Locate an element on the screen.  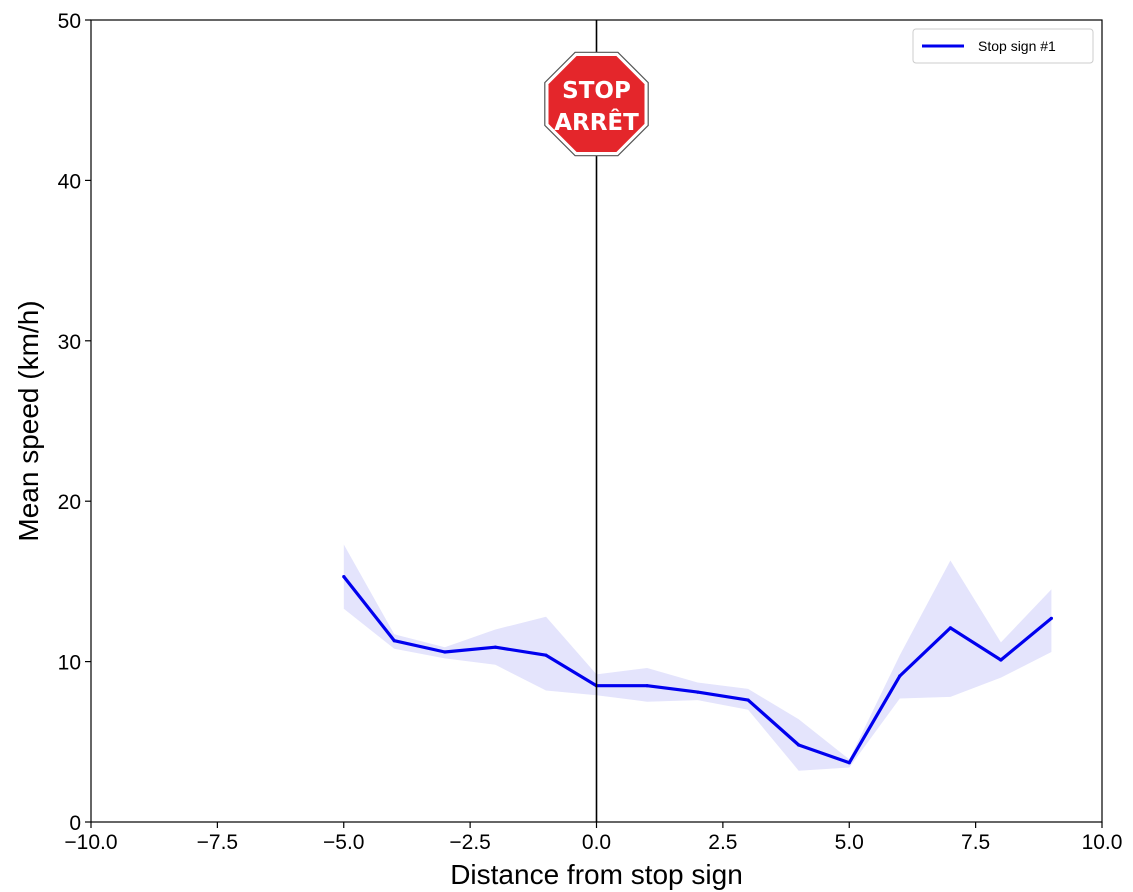
legend-box is located at coordinates (1003, 46).